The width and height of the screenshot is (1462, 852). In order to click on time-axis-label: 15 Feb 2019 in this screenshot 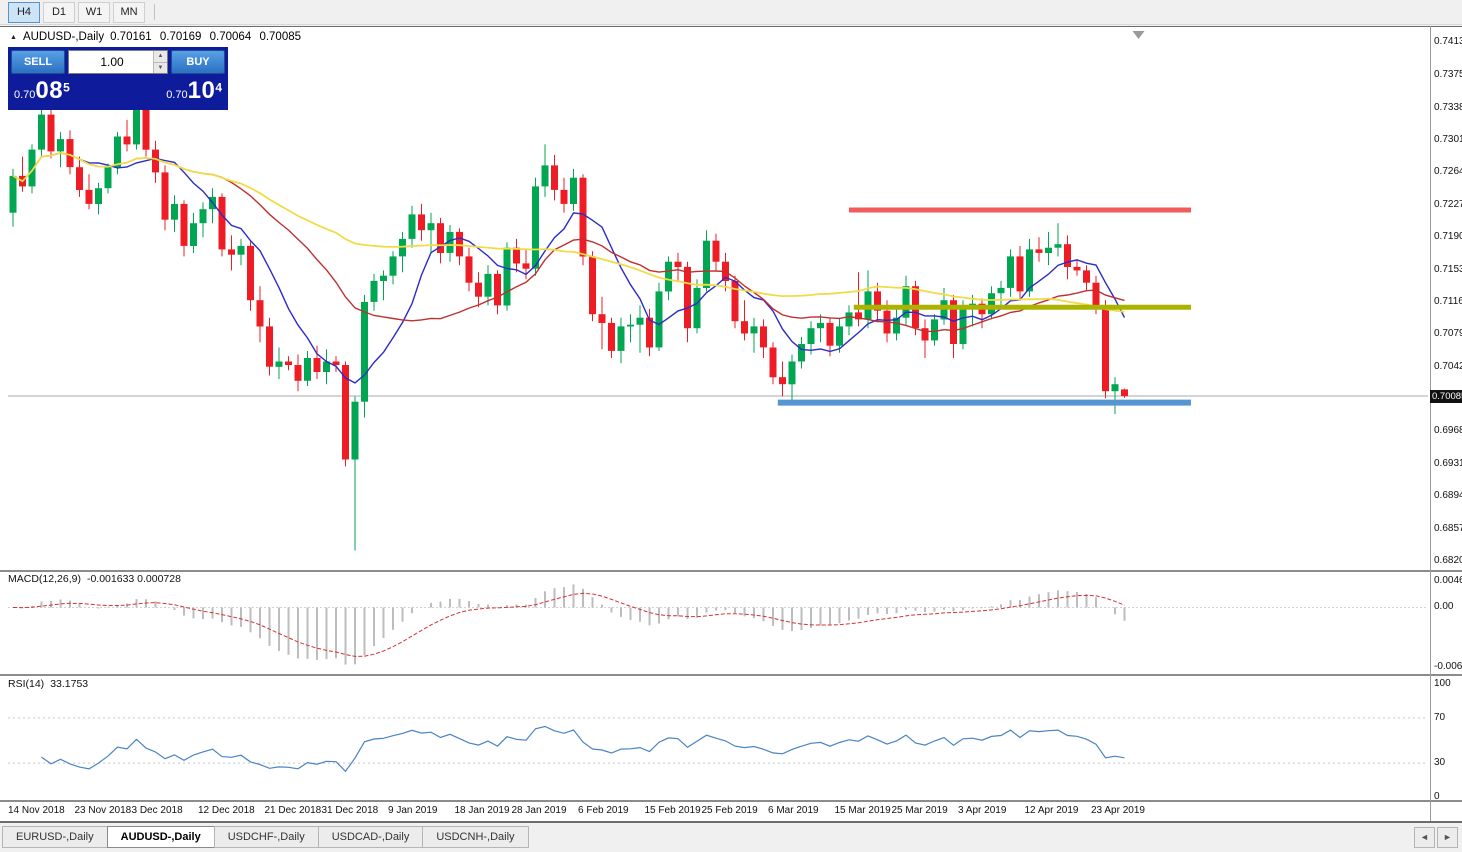, I will do `click(672, 810)`.